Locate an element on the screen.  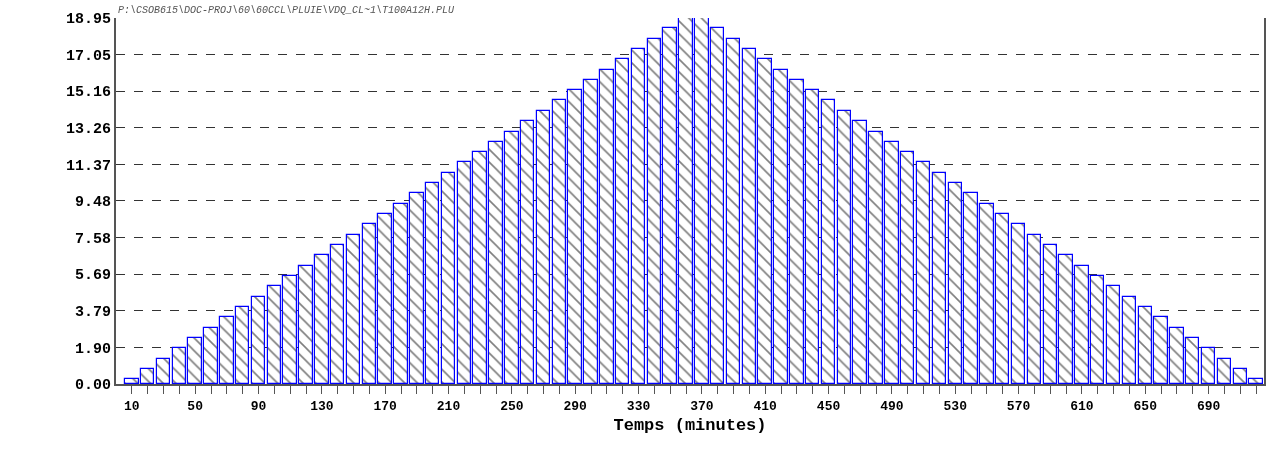
y-tick-label: 7.58 is located at coordinates (92, 239).